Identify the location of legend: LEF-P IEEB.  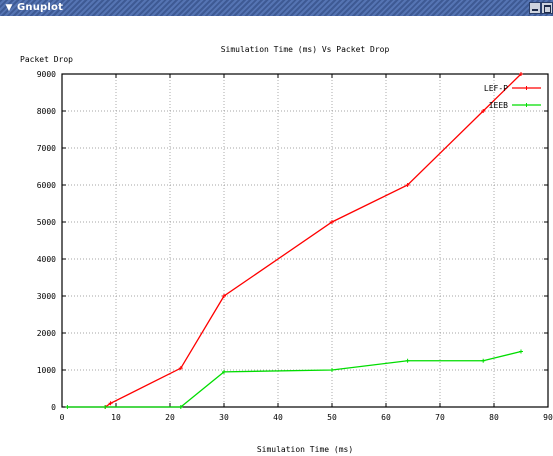
(512, 97).